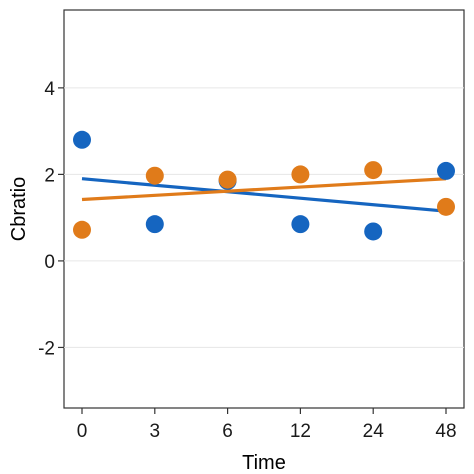 This screenshot has width=474, height=474. I want to click on y-tick-label: 4, so click(49, 89).